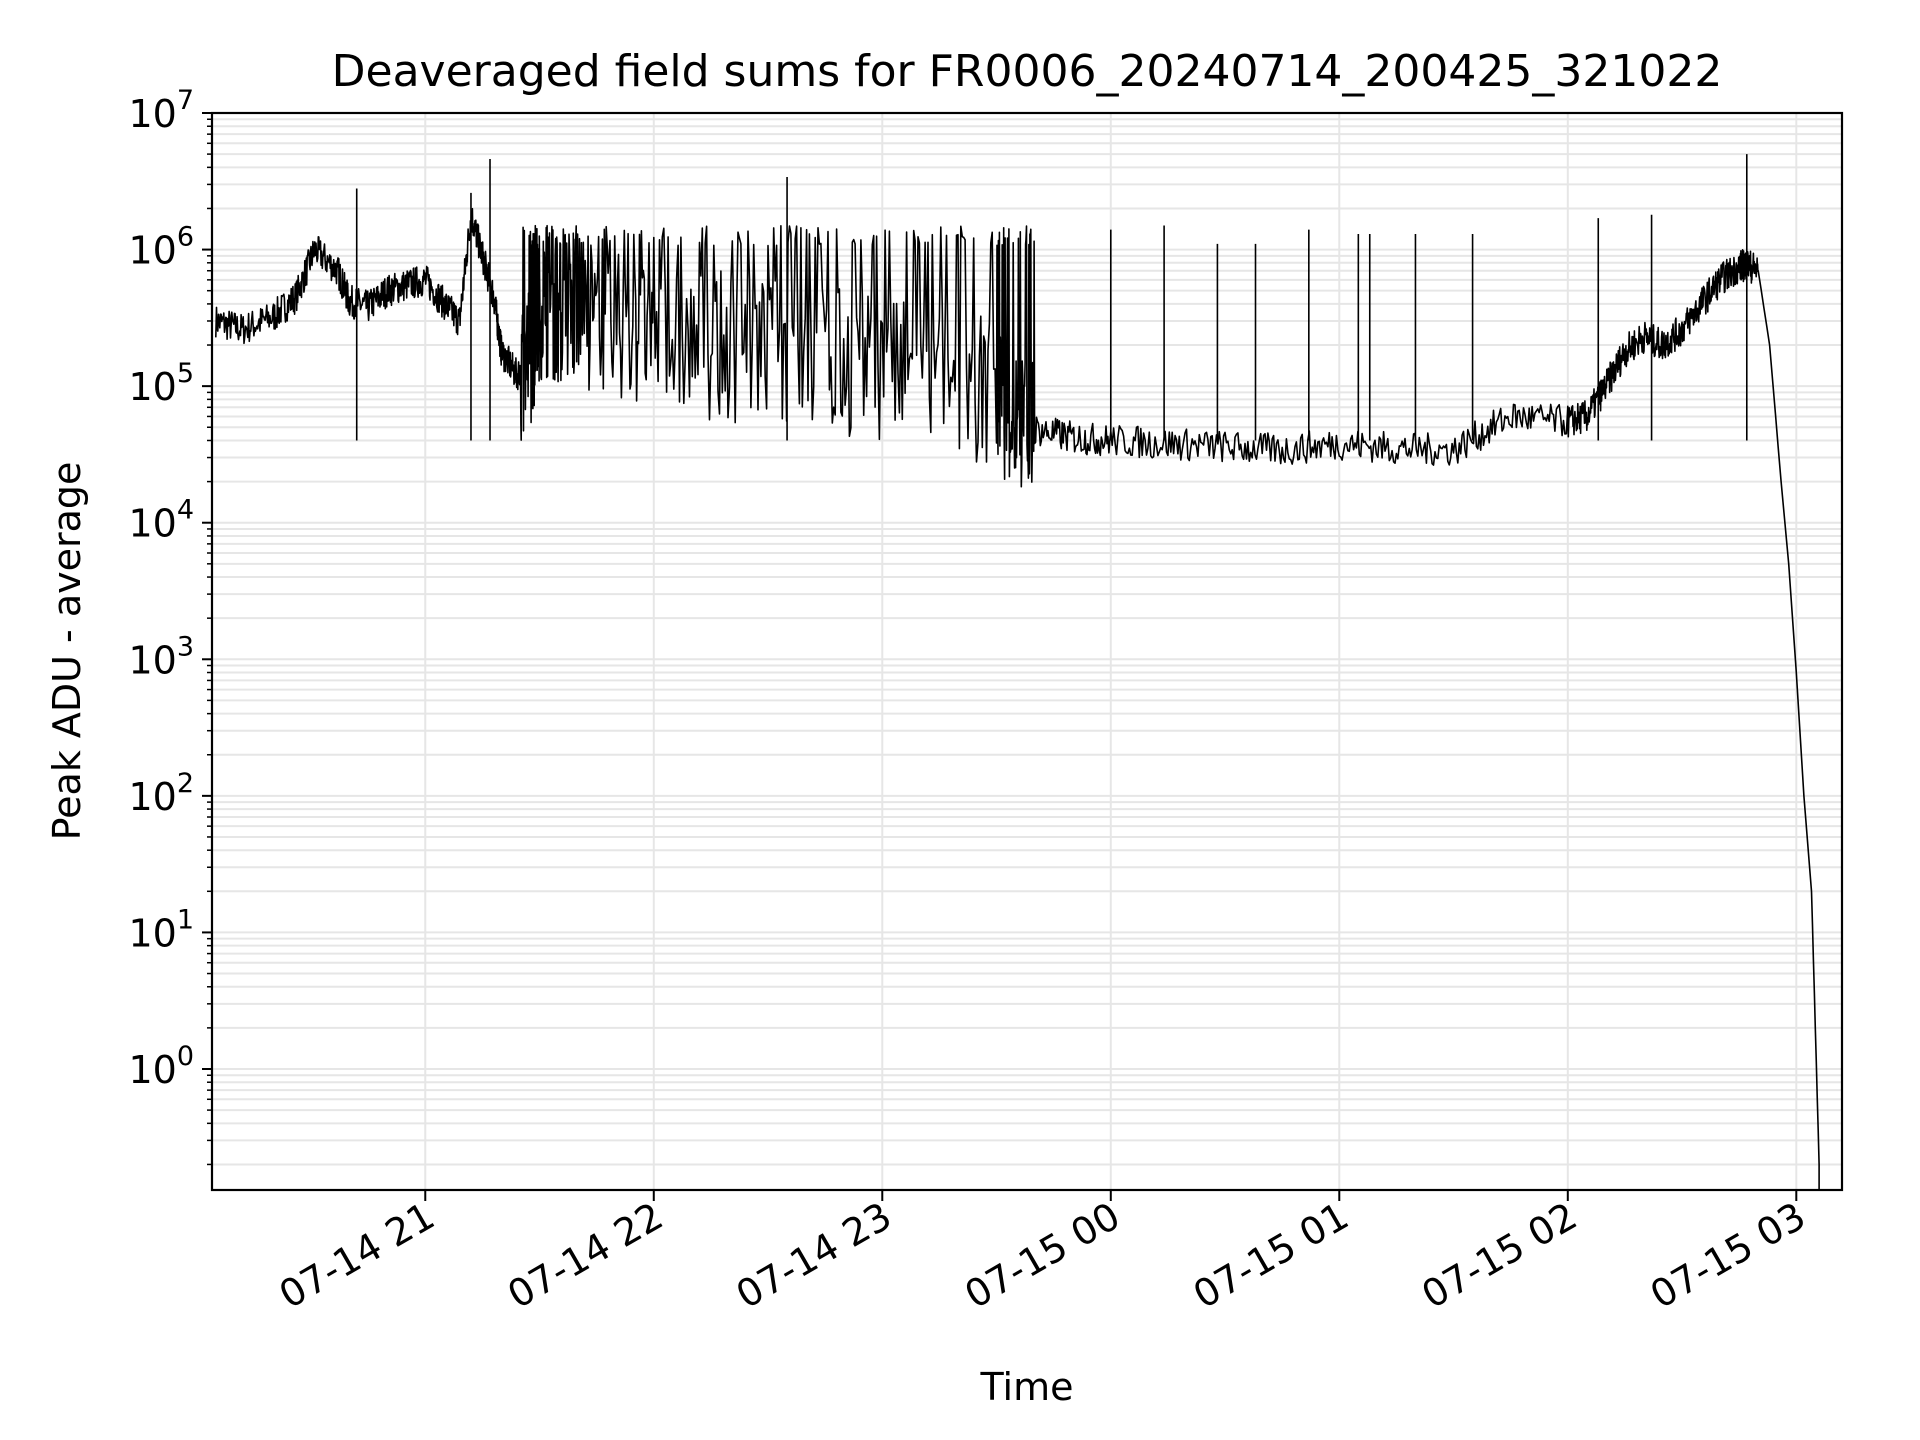 The image size is (1920, 1440). What do you see at coordinates (185, 373) in the screenshot?
I see `y-tick-exponent: 5` at bounding box center [185, 373].